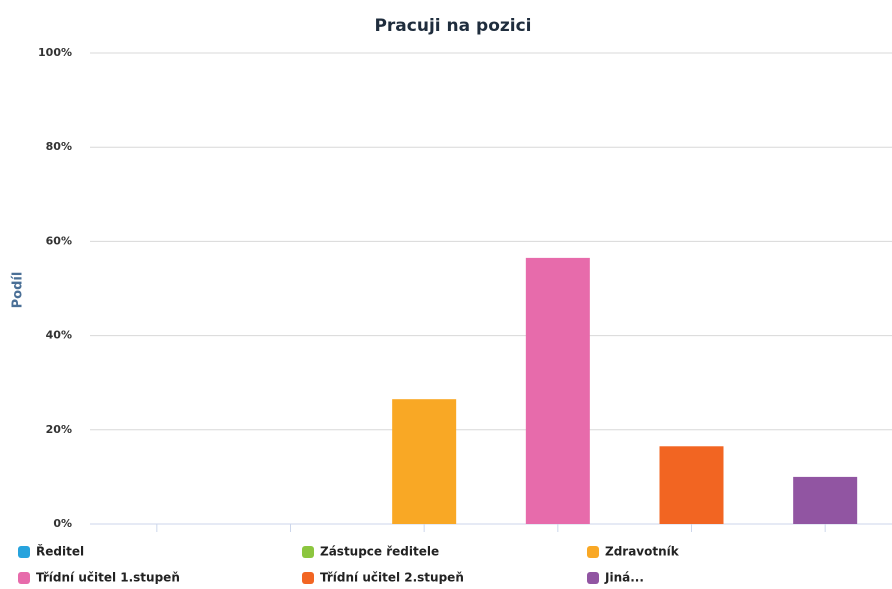  I want to click on legend-label: Zástupce ředitele, so click(379, 552).